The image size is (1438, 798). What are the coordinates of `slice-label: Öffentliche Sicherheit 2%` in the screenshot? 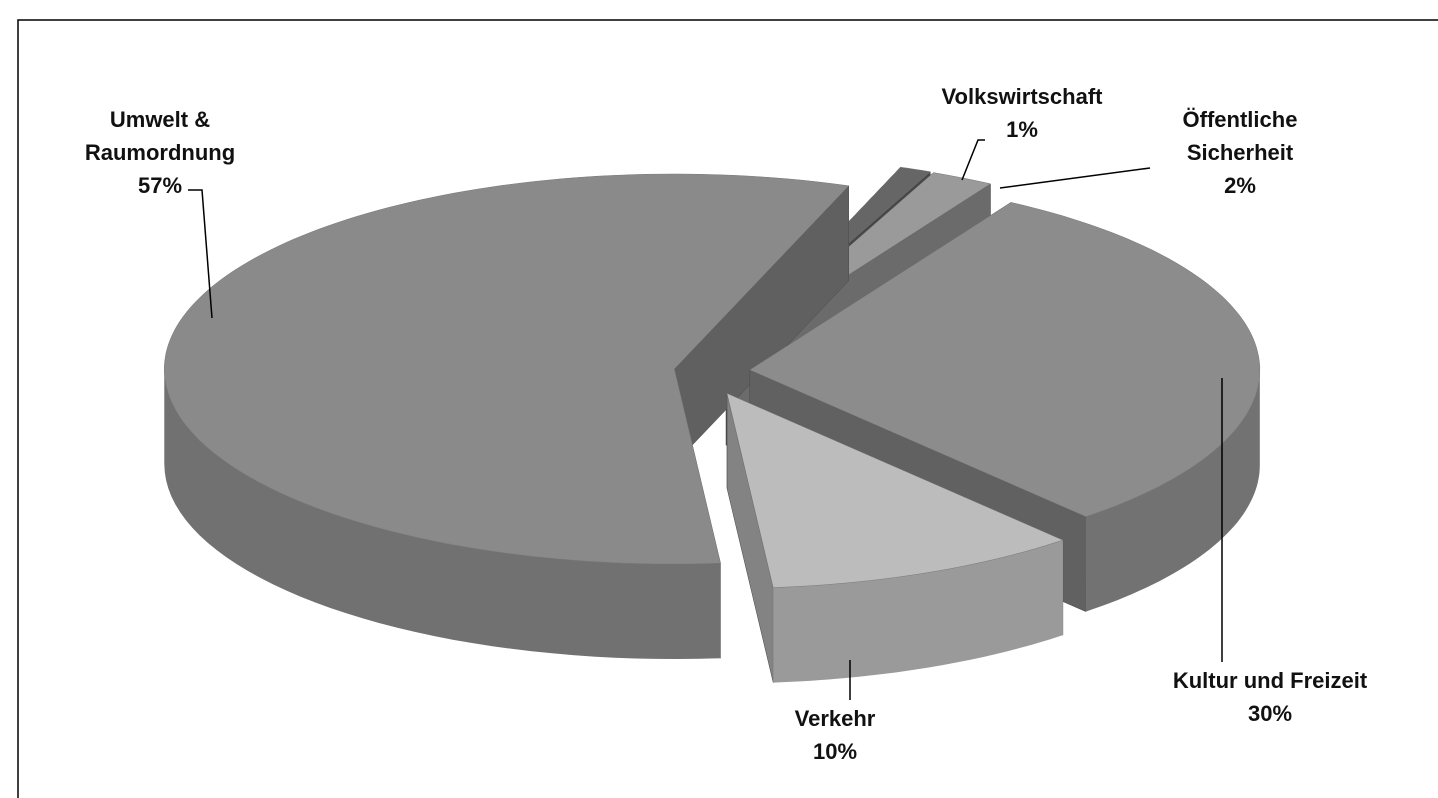 It's located at (1240, 152).